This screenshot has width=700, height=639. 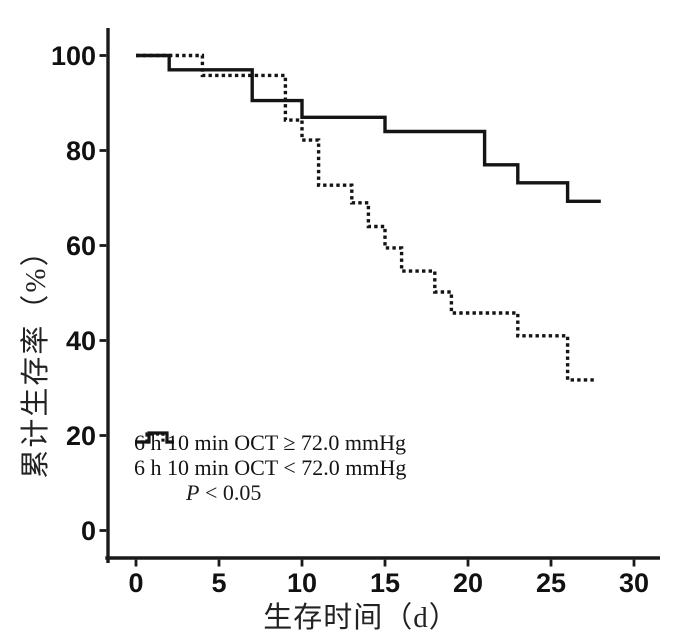 What do you see at coordinates (270, 492) in the screenshot?
I see `p-value: P < 0.05` at bounding box center [270, 492].